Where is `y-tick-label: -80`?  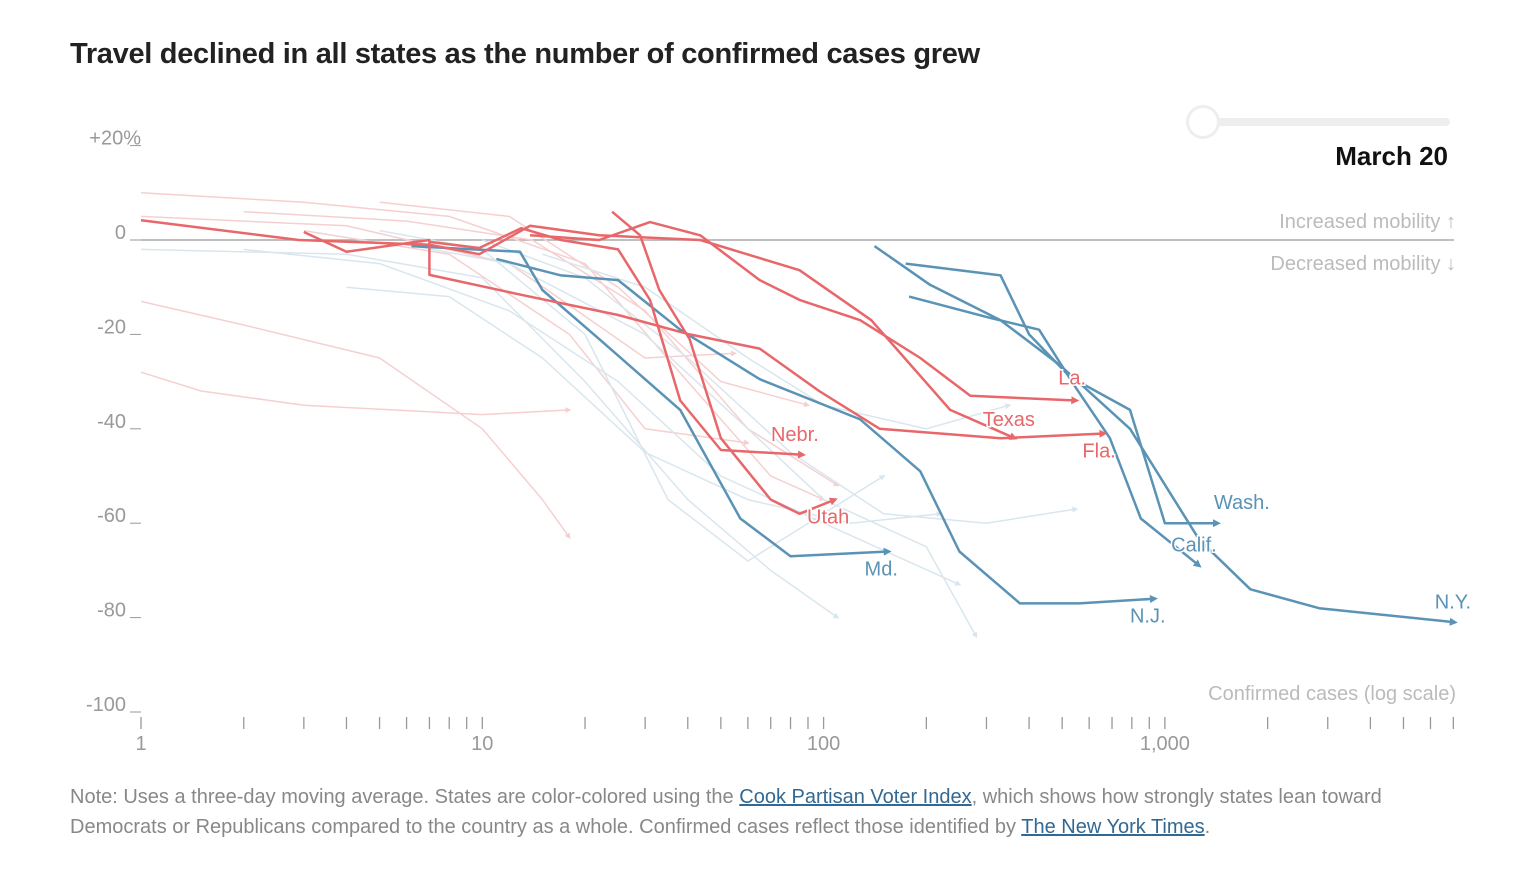 y-tick-label: -80 is located at coordinates (111, 611).